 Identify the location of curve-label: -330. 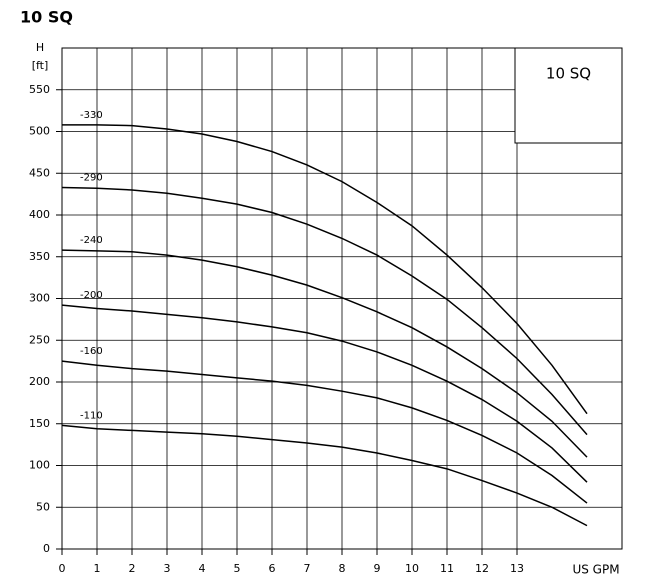
(91, 115).